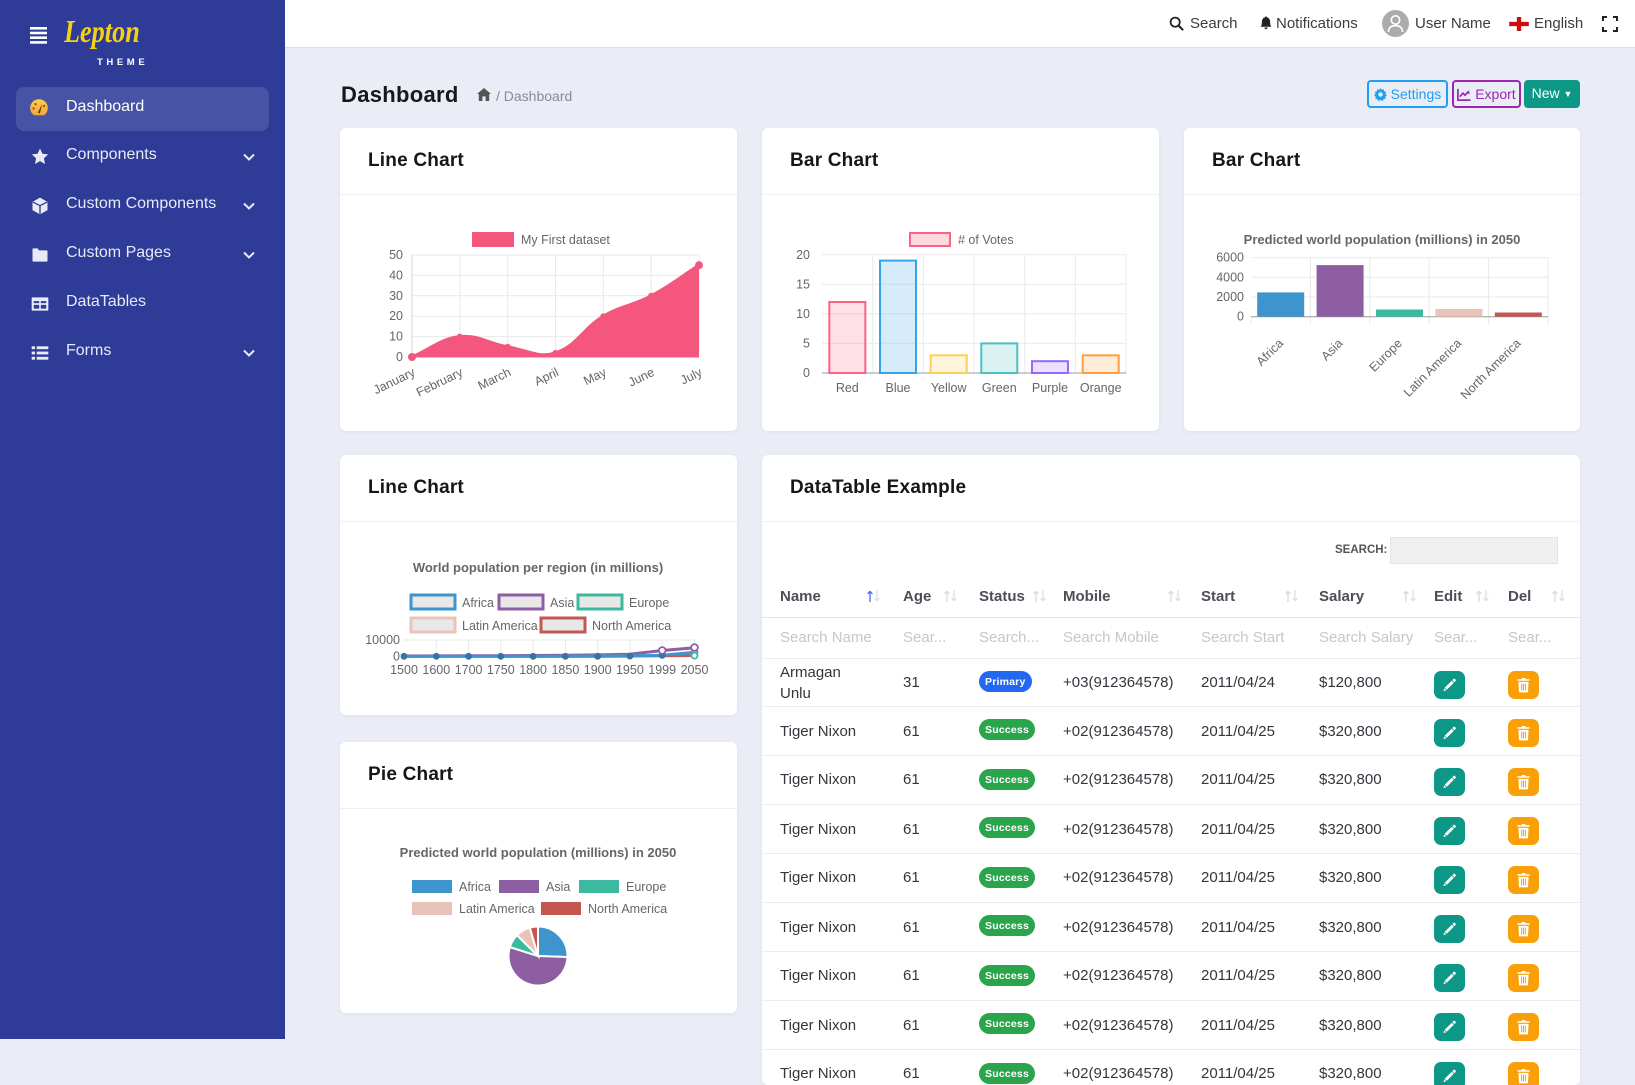 Image resolution: width=1635 pixels, height=1085 pixels. What do you see at coordinates (630, 670) in the screenshot?
I see `svg-text: 1950` at bounding box center [630, 670].